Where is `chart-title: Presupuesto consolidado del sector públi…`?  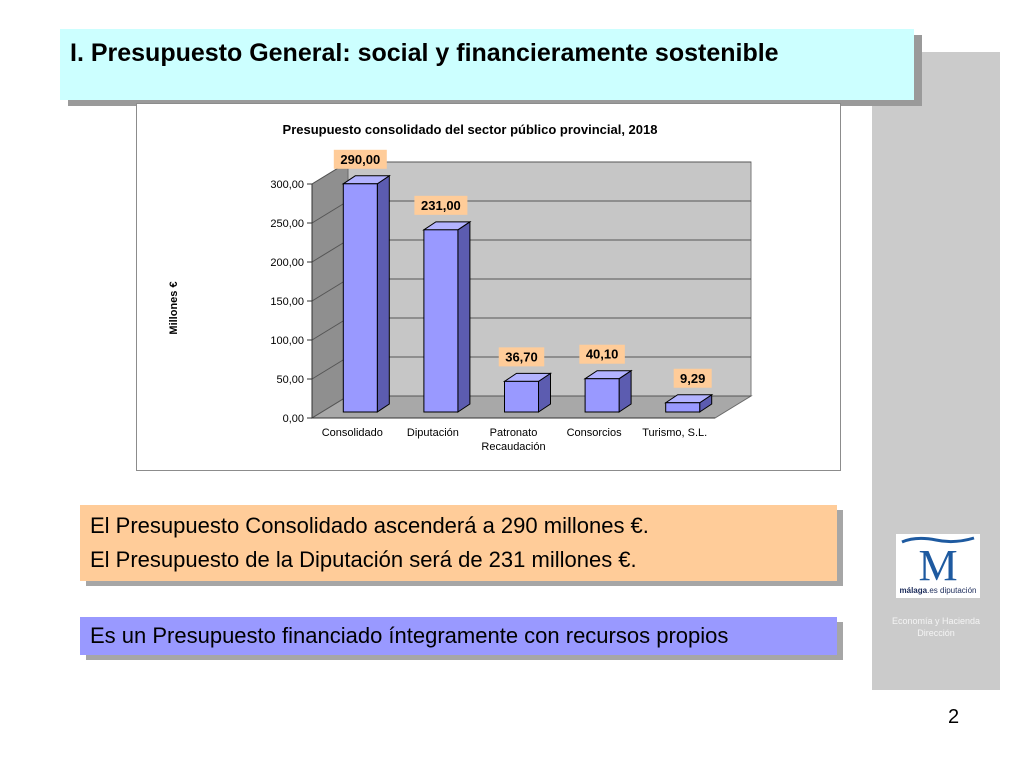
chart-title: Presupuesto consolidado del sector públi… is located at coordinates (470, 129).